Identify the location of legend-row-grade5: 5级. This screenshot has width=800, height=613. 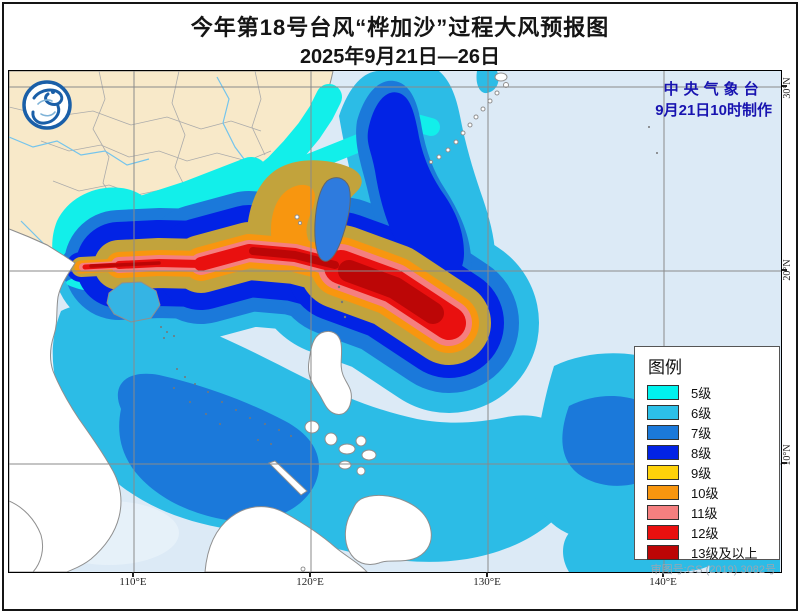
(708, 392).